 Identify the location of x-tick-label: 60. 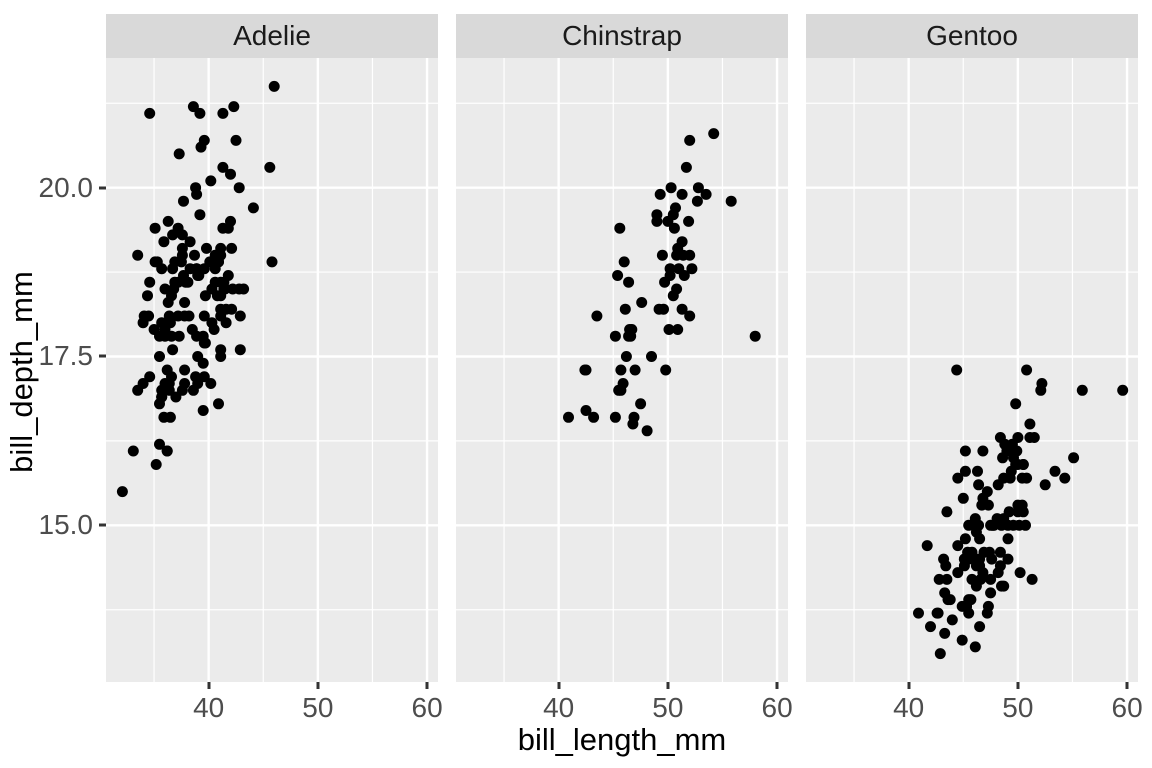
(777, 707).